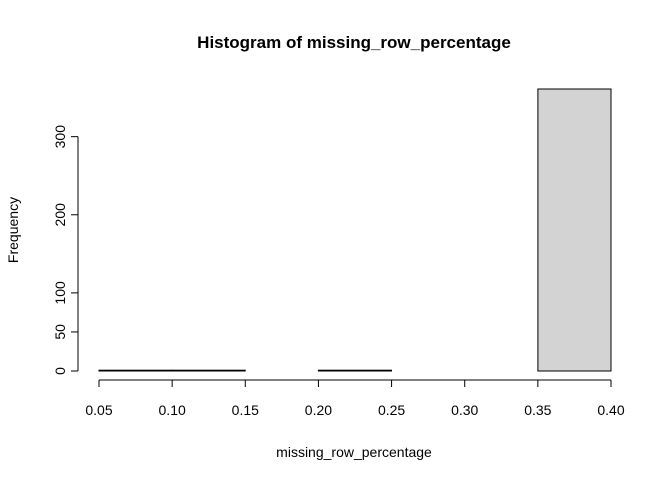 The width and height of the screenshot is (672, 480). Describe the element at coordinates (98, 410) in the screenshot. I see `x-tick-label-0: 0.05` at that location.